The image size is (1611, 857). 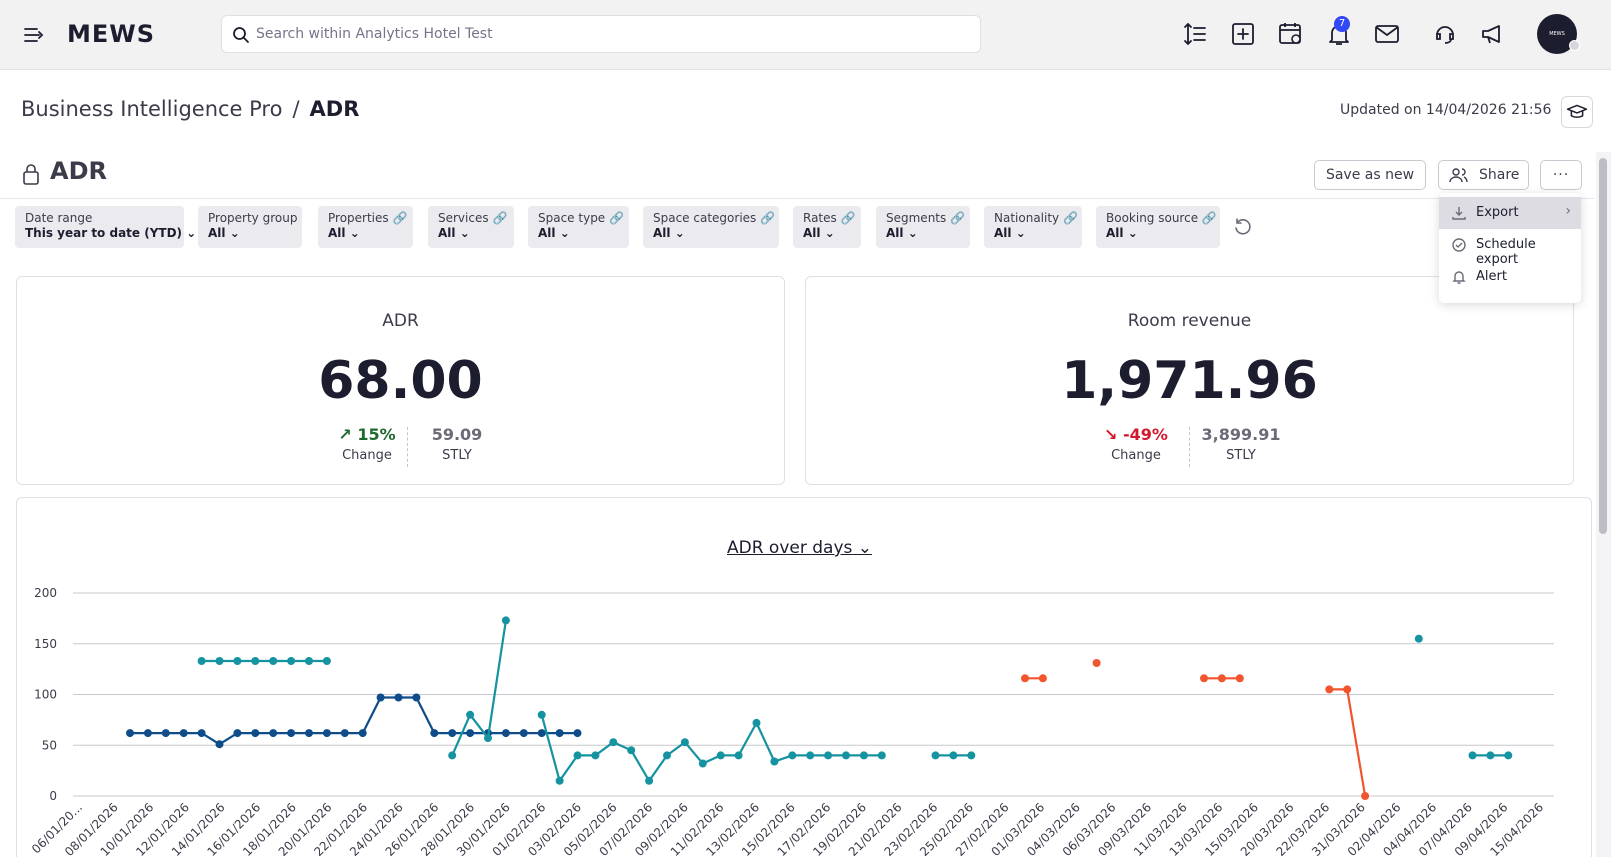 I want to click on kpi-divider, so click(x=1189, y=447).